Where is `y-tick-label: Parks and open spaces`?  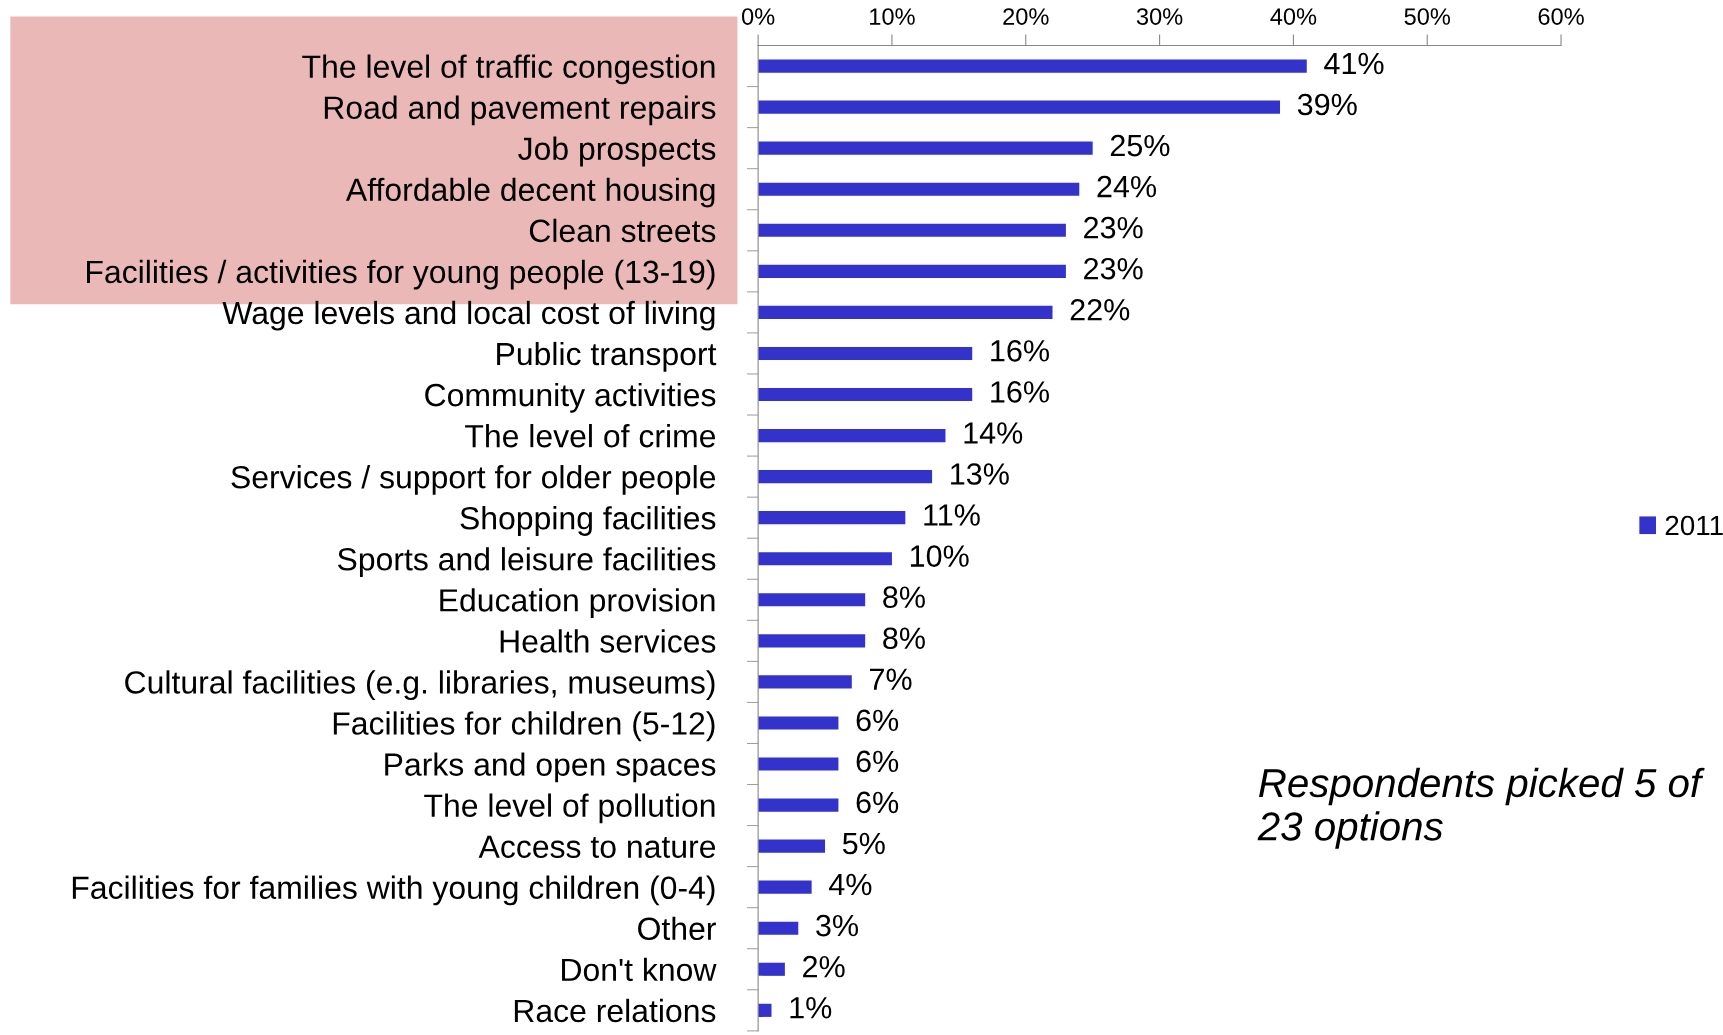
y-tick-label: Parks and open spaces is located at coordinates (550, 767).